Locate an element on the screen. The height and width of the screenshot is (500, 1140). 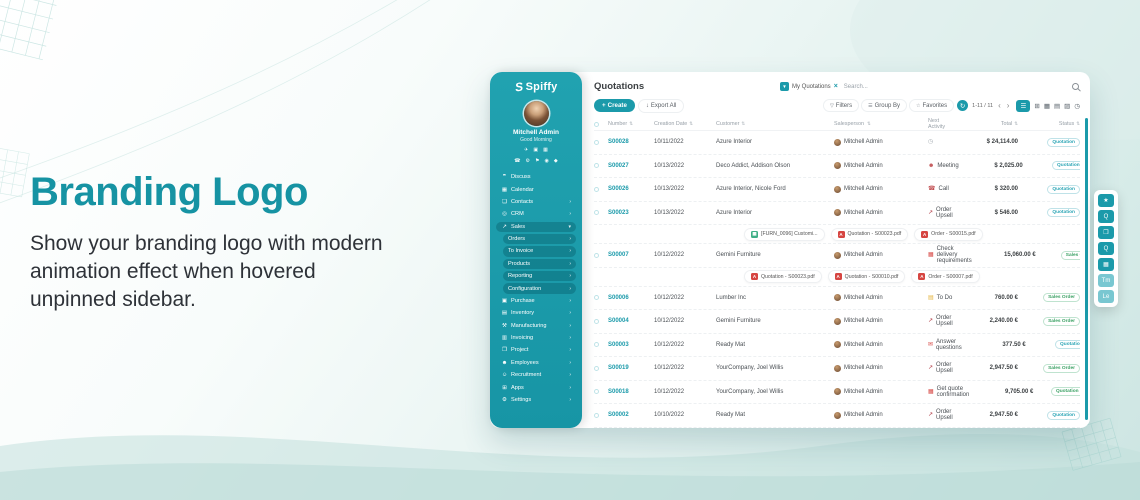
column-header: Salesperson ⇅ is located at coordinates (881, 124).